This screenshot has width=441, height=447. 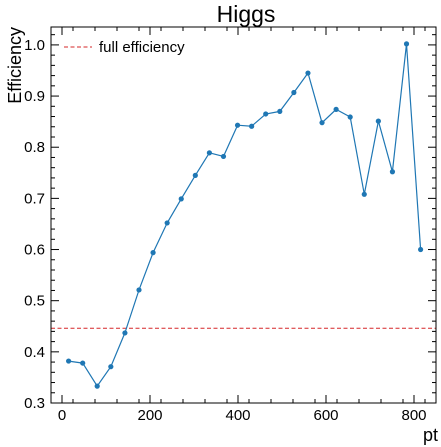 What do you see at coordinates (149, 415) in the screenshot?
I see `x-tick-label: 200` at bounding box center [149, 415].